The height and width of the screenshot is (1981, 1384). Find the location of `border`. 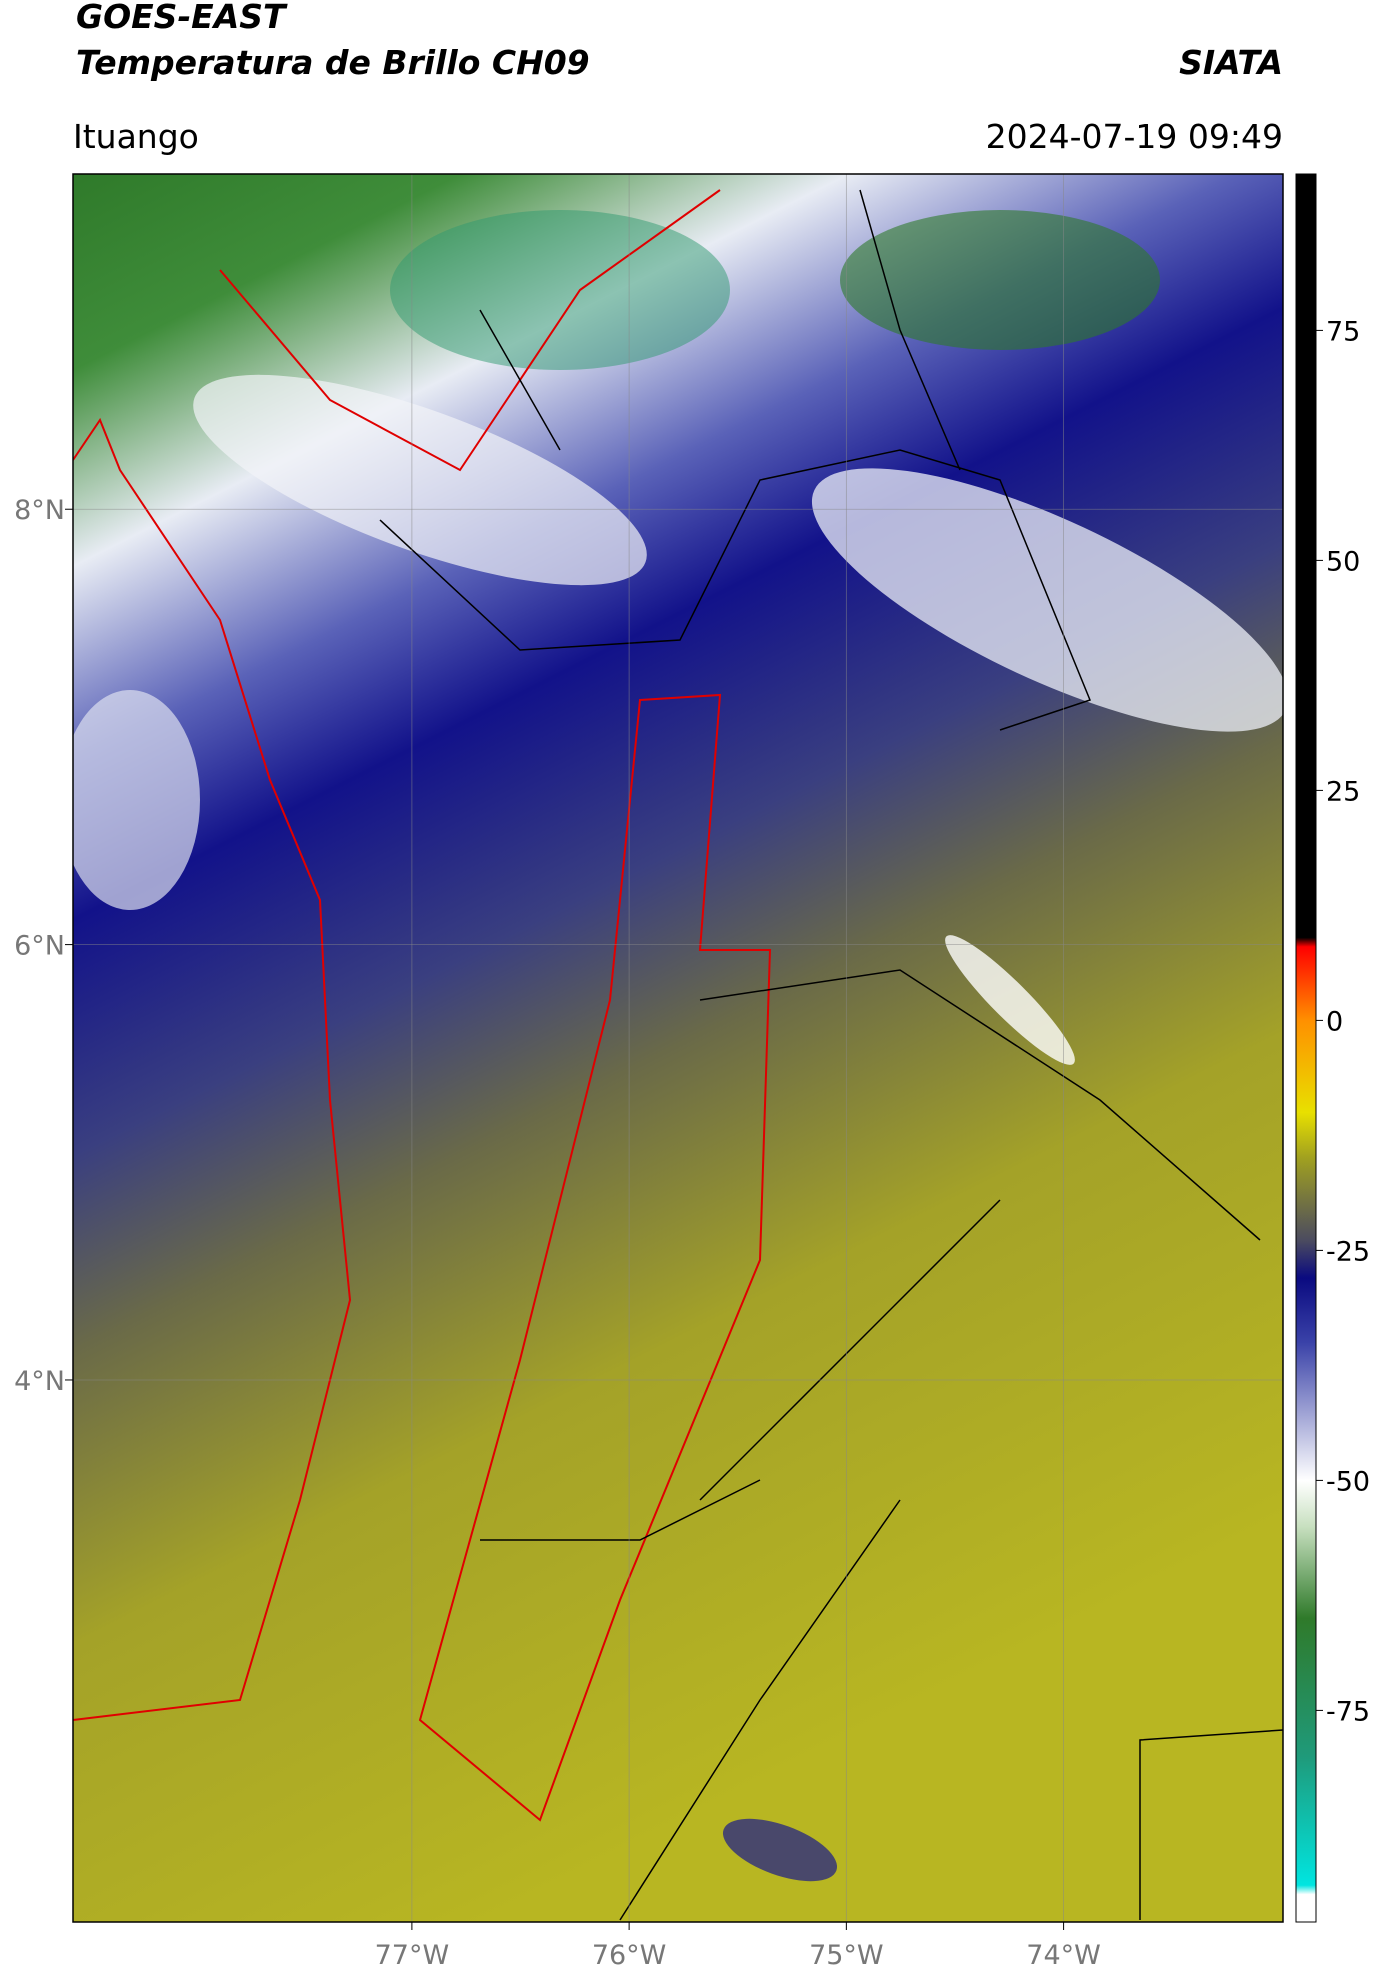

border is located at coordinates (470, 330).